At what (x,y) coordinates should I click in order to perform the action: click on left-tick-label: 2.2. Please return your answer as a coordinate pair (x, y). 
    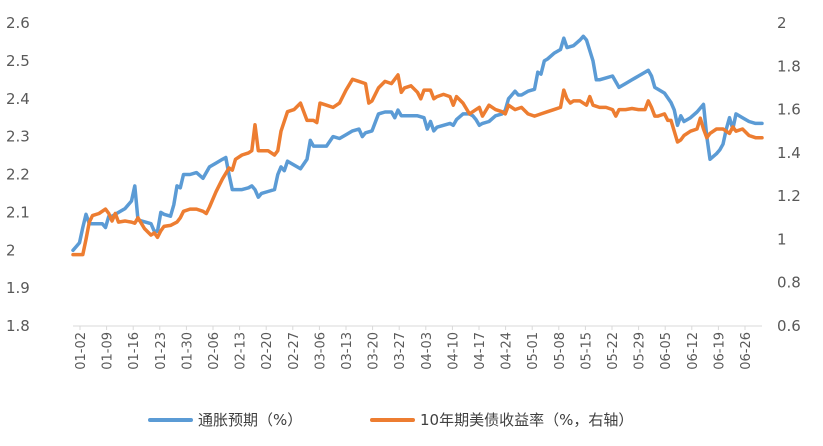
    Looking at the image, I should click on (18, 175).